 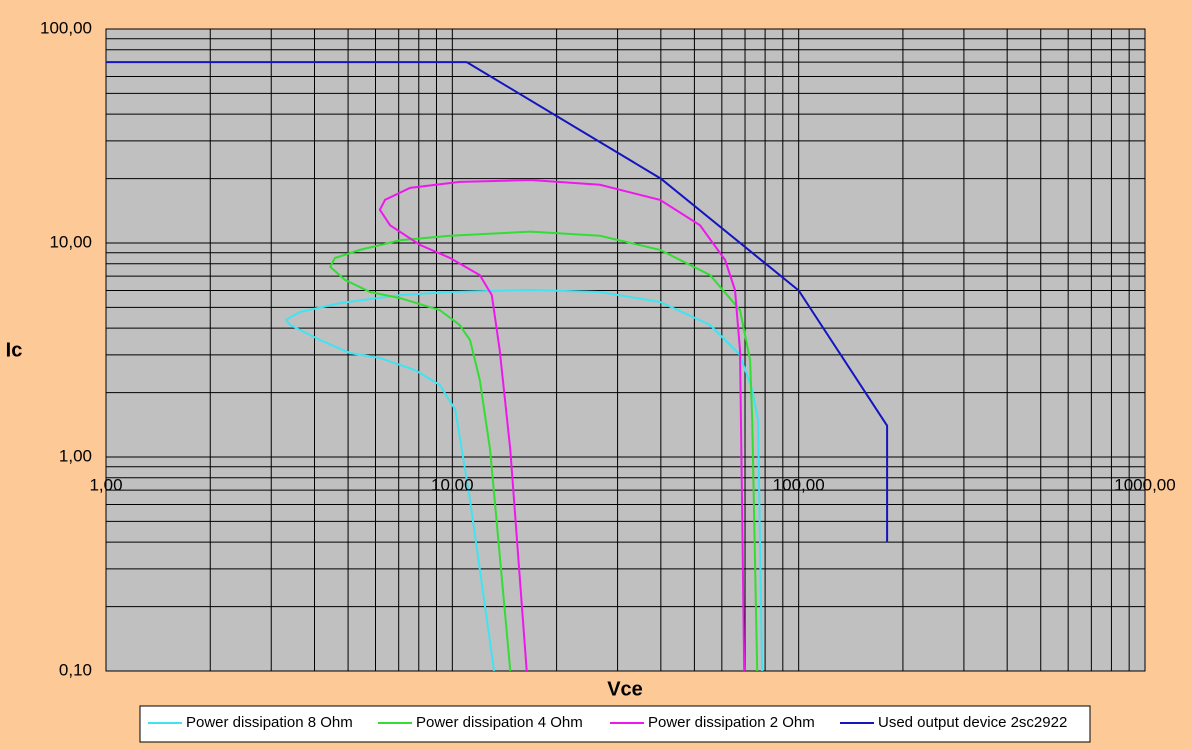 What do you see at coordinates (799, 484) in the screenshot?
I see `x-tick-label: 100,00` at bounding box center [799, 484].